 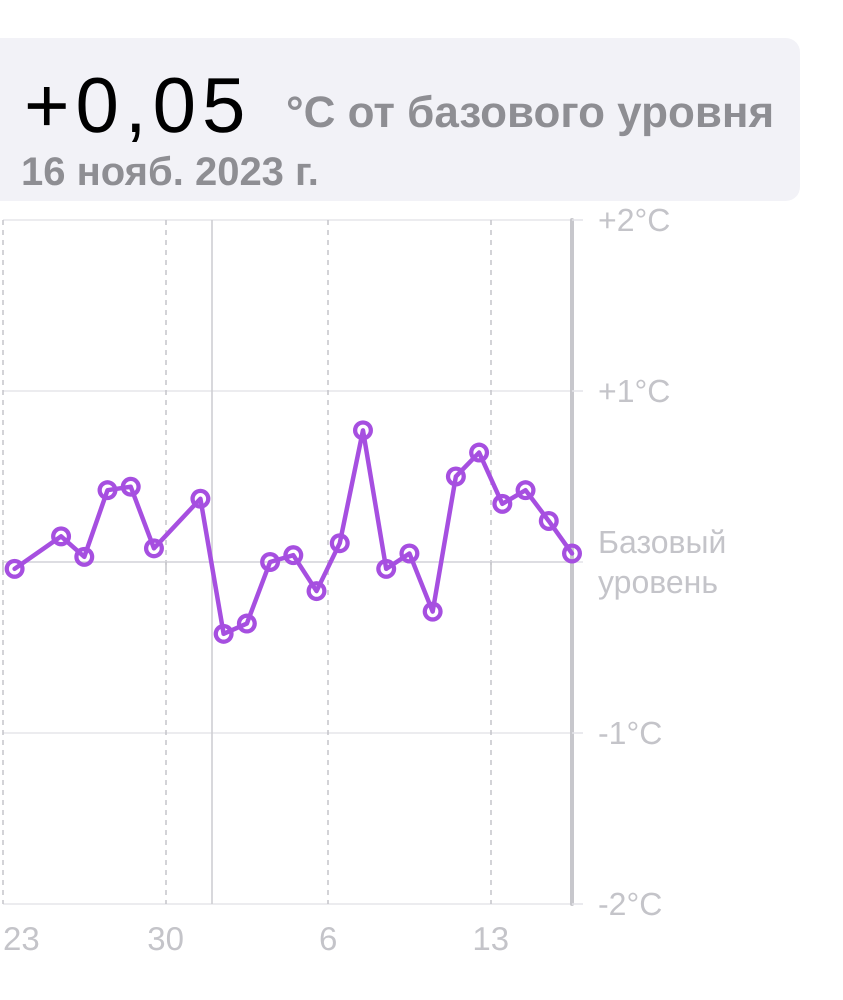 I want to click on chart-title: +0,05, so click(x=138, y=105).